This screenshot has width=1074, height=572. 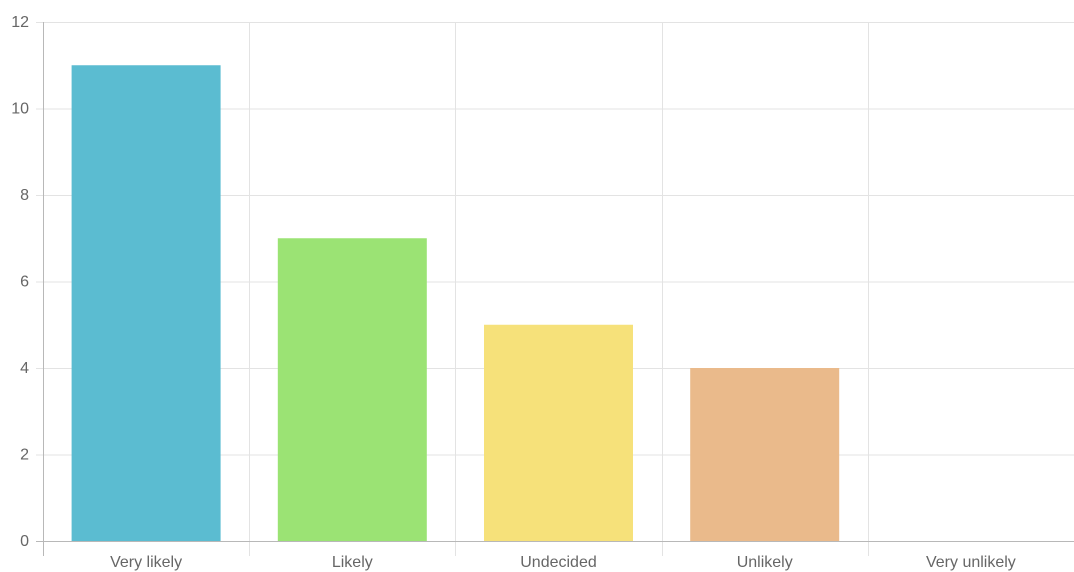 What do you see at coordinates (558, 562) in the screenshot?
I see `x-tick-label: Undecided` at bounding box center [558, 562].